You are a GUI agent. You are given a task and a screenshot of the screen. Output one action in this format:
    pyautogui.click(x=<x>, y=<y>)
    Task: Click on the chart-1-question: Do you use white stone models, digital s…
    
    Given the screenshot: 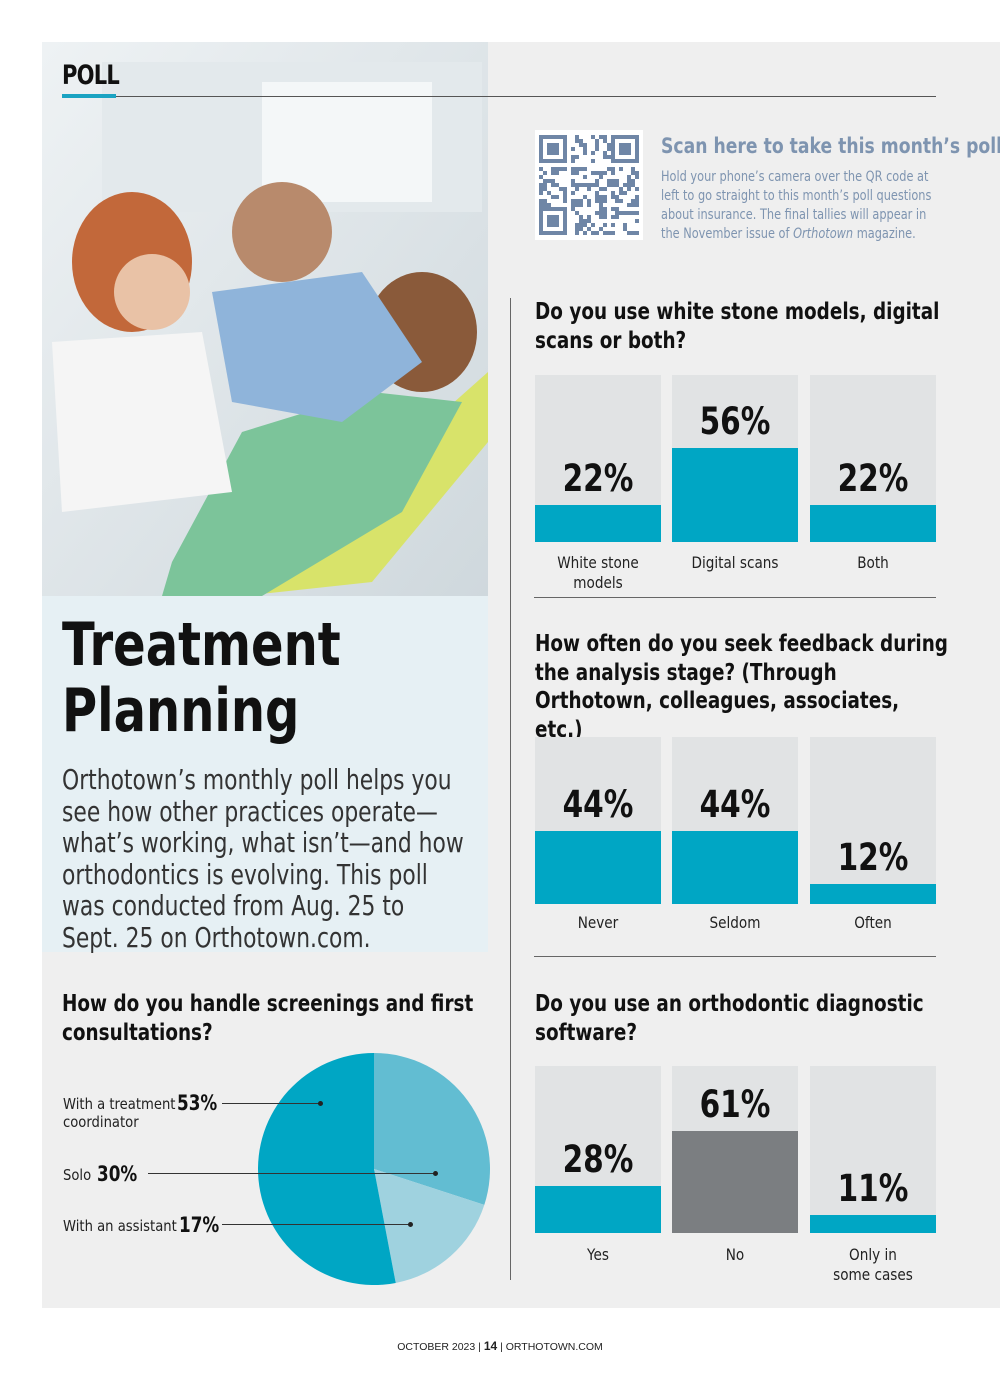 What is the action you would take?
    pyautogui.click(x=737, y=326)
    